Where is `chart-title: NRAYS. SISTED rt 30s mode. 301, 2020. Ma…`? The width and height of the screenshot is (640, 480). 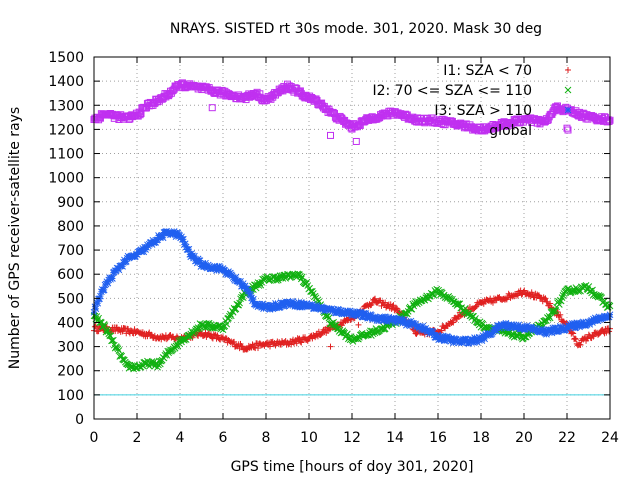 chart-title: NRAYS. SISTED rt 30s mode. 301, 2020. Ma… is located at coordinates (356, 29).